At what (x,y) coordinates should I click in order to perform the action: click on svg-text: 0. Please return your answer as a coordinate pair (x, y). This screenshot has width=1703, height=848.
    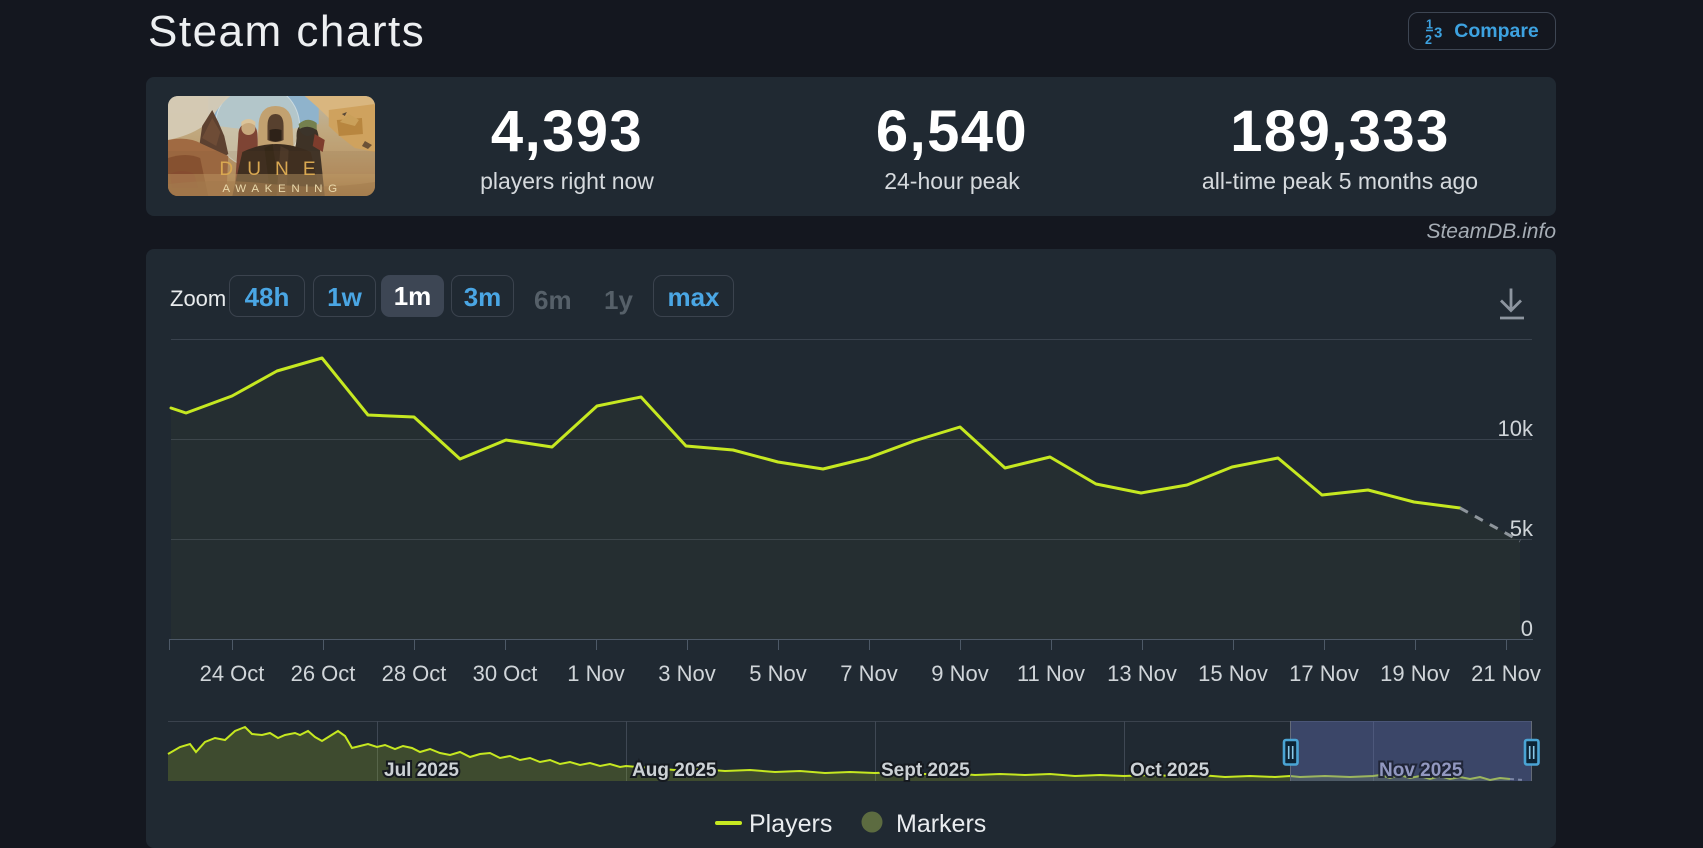
    Looking at the image, I should click on (1527, 628).